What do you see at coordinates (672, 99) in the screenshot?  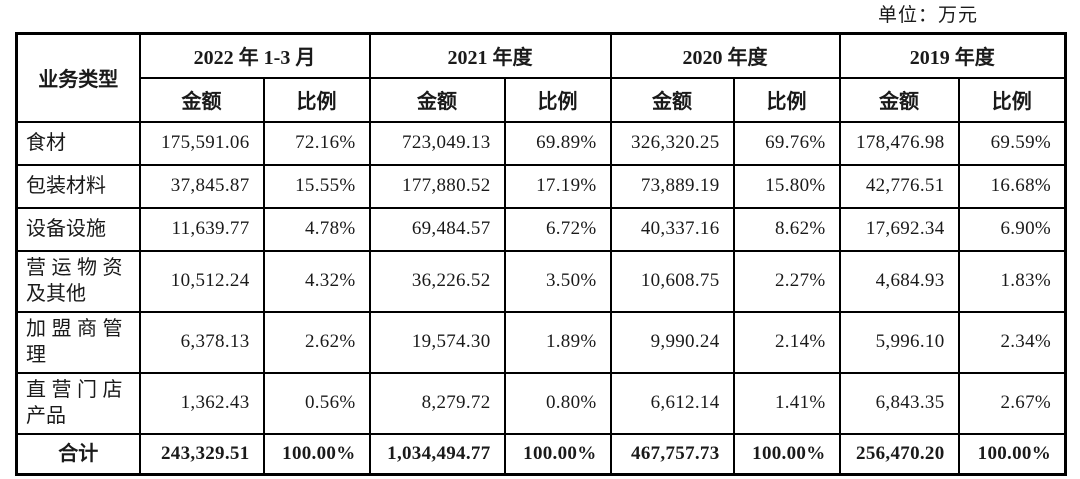 I see `amount-header-2020: 金额` at bounding box center [672, 99].